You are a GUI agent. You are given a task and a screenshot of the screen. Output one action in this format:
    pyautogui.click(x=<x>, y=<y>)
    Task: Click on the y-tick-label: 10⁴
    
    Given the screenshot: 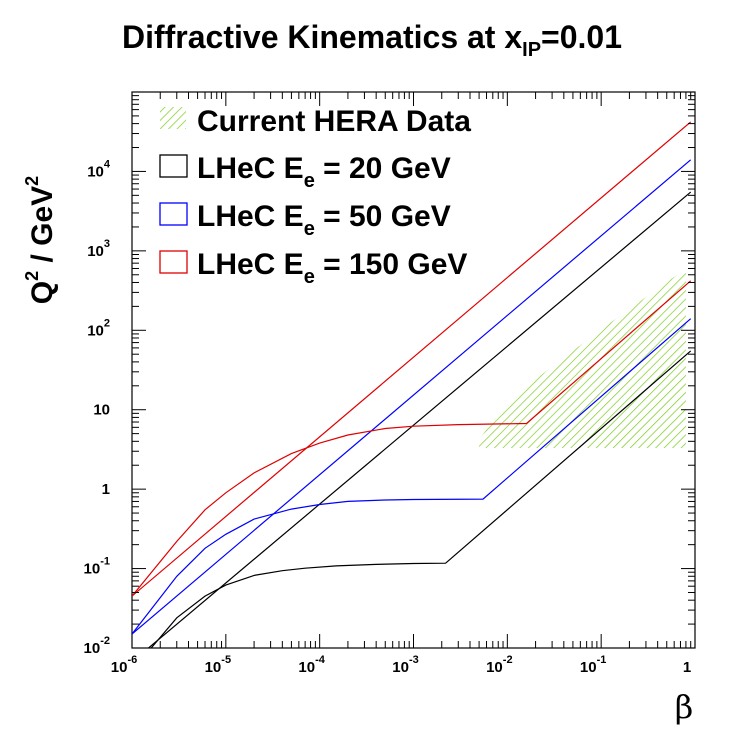 What is the action you would take?
    pyautogui.click(x=99, y=169)
    